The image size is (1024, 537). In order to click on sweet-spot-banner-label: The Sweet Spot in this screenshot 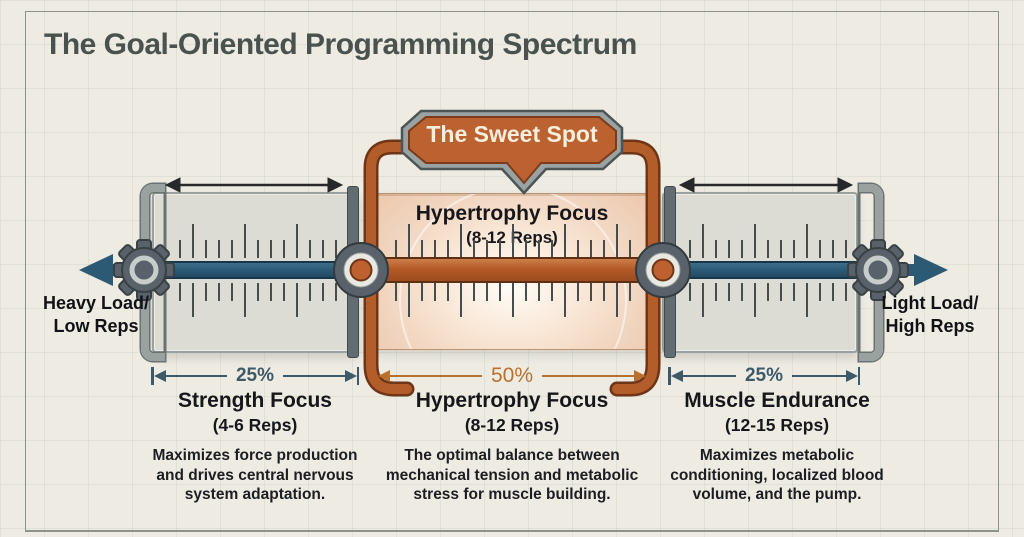, I will do `click(512, 134)`.